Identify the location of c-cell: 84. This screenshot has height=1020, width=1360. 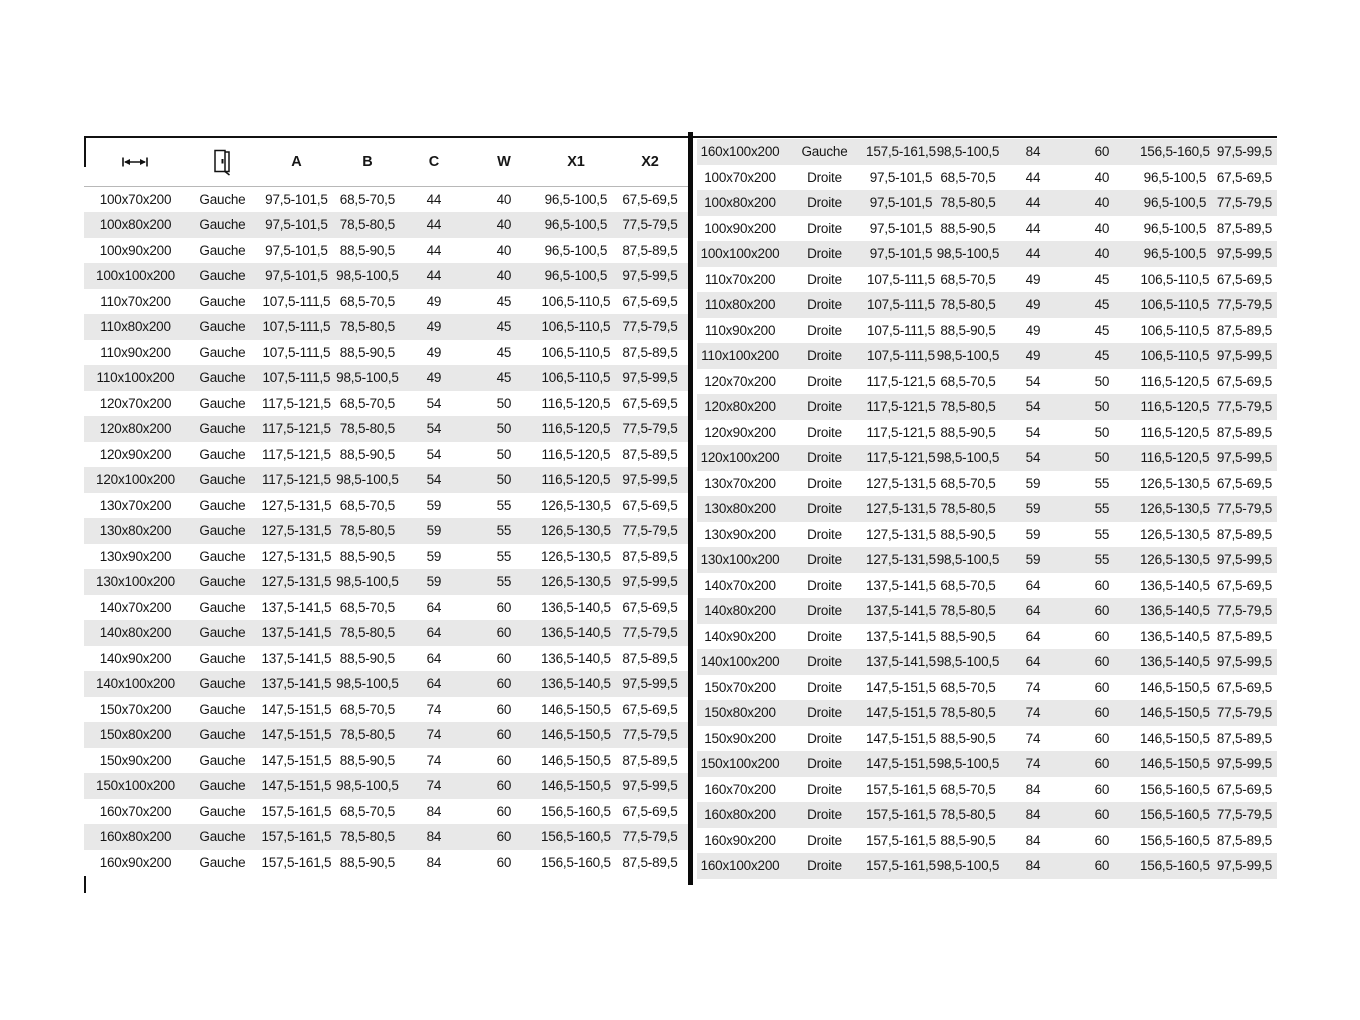
(434, 811).